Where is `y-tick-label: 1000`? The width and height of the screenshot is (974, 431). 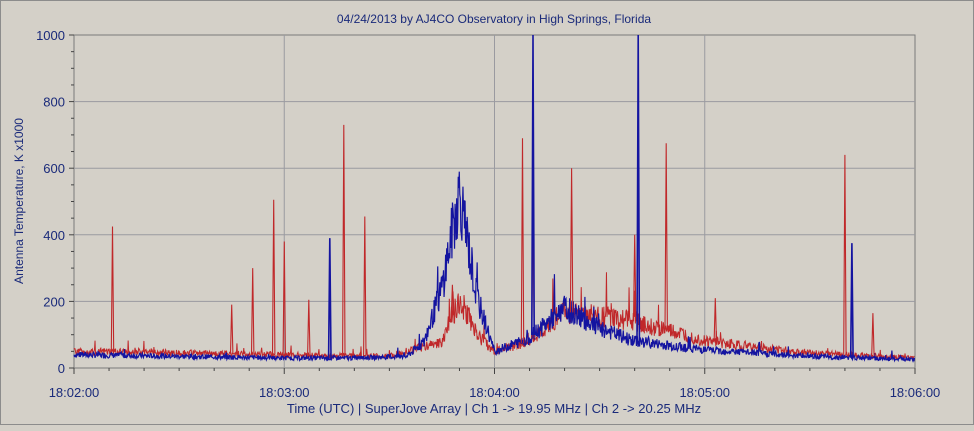
y-tick-label: 1000 is located at coordinates (50, 35).